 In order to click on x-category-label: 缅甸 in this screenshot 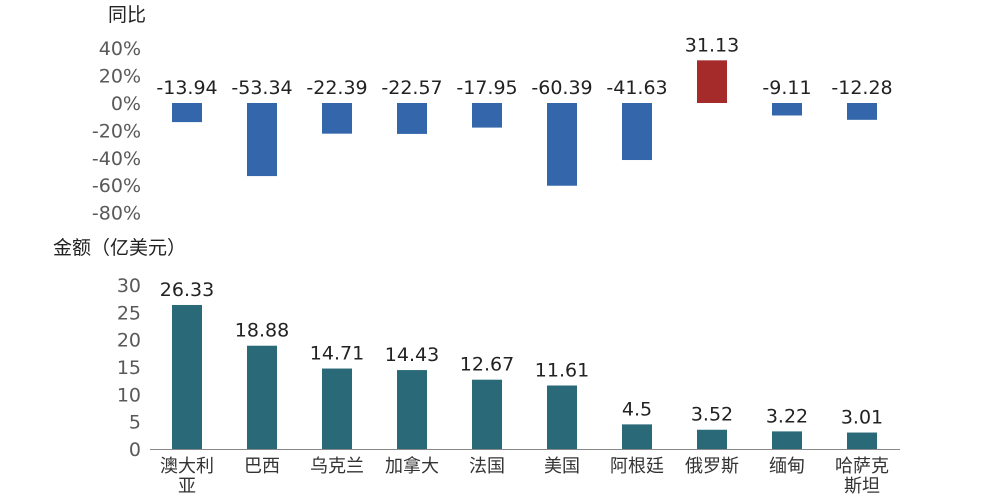, I will do `click(787, 466)`.